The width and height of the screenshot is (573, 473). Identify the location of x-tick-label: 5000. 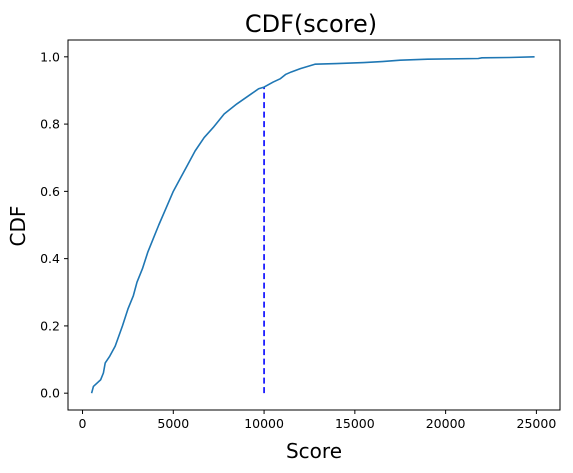
(173, 423).